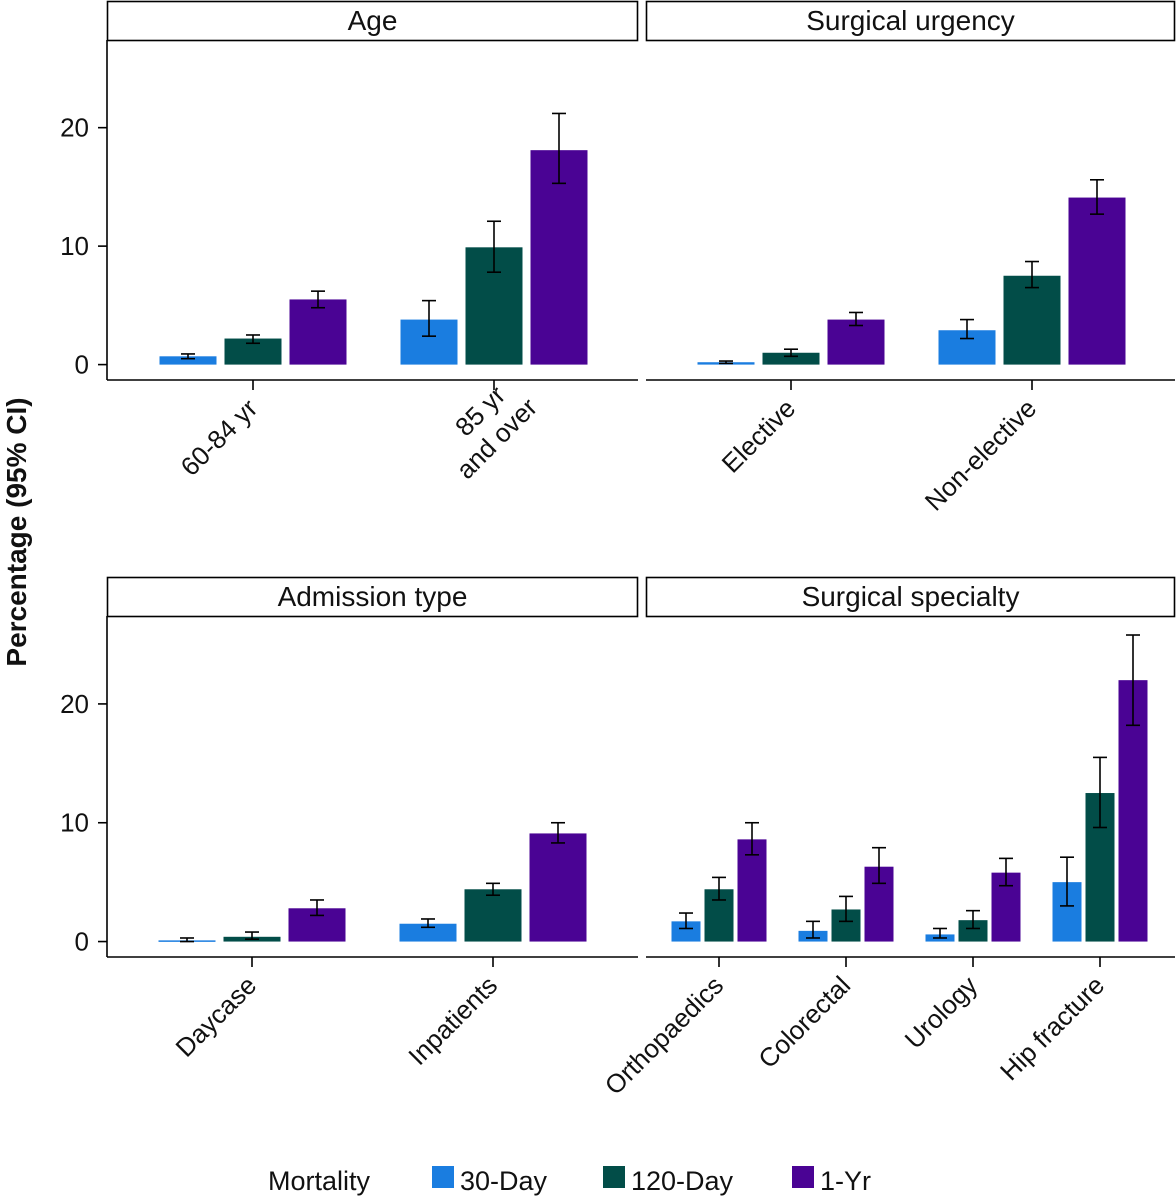  I want to click on error-bar-60-84-yr-120-day, so click(253, 339).